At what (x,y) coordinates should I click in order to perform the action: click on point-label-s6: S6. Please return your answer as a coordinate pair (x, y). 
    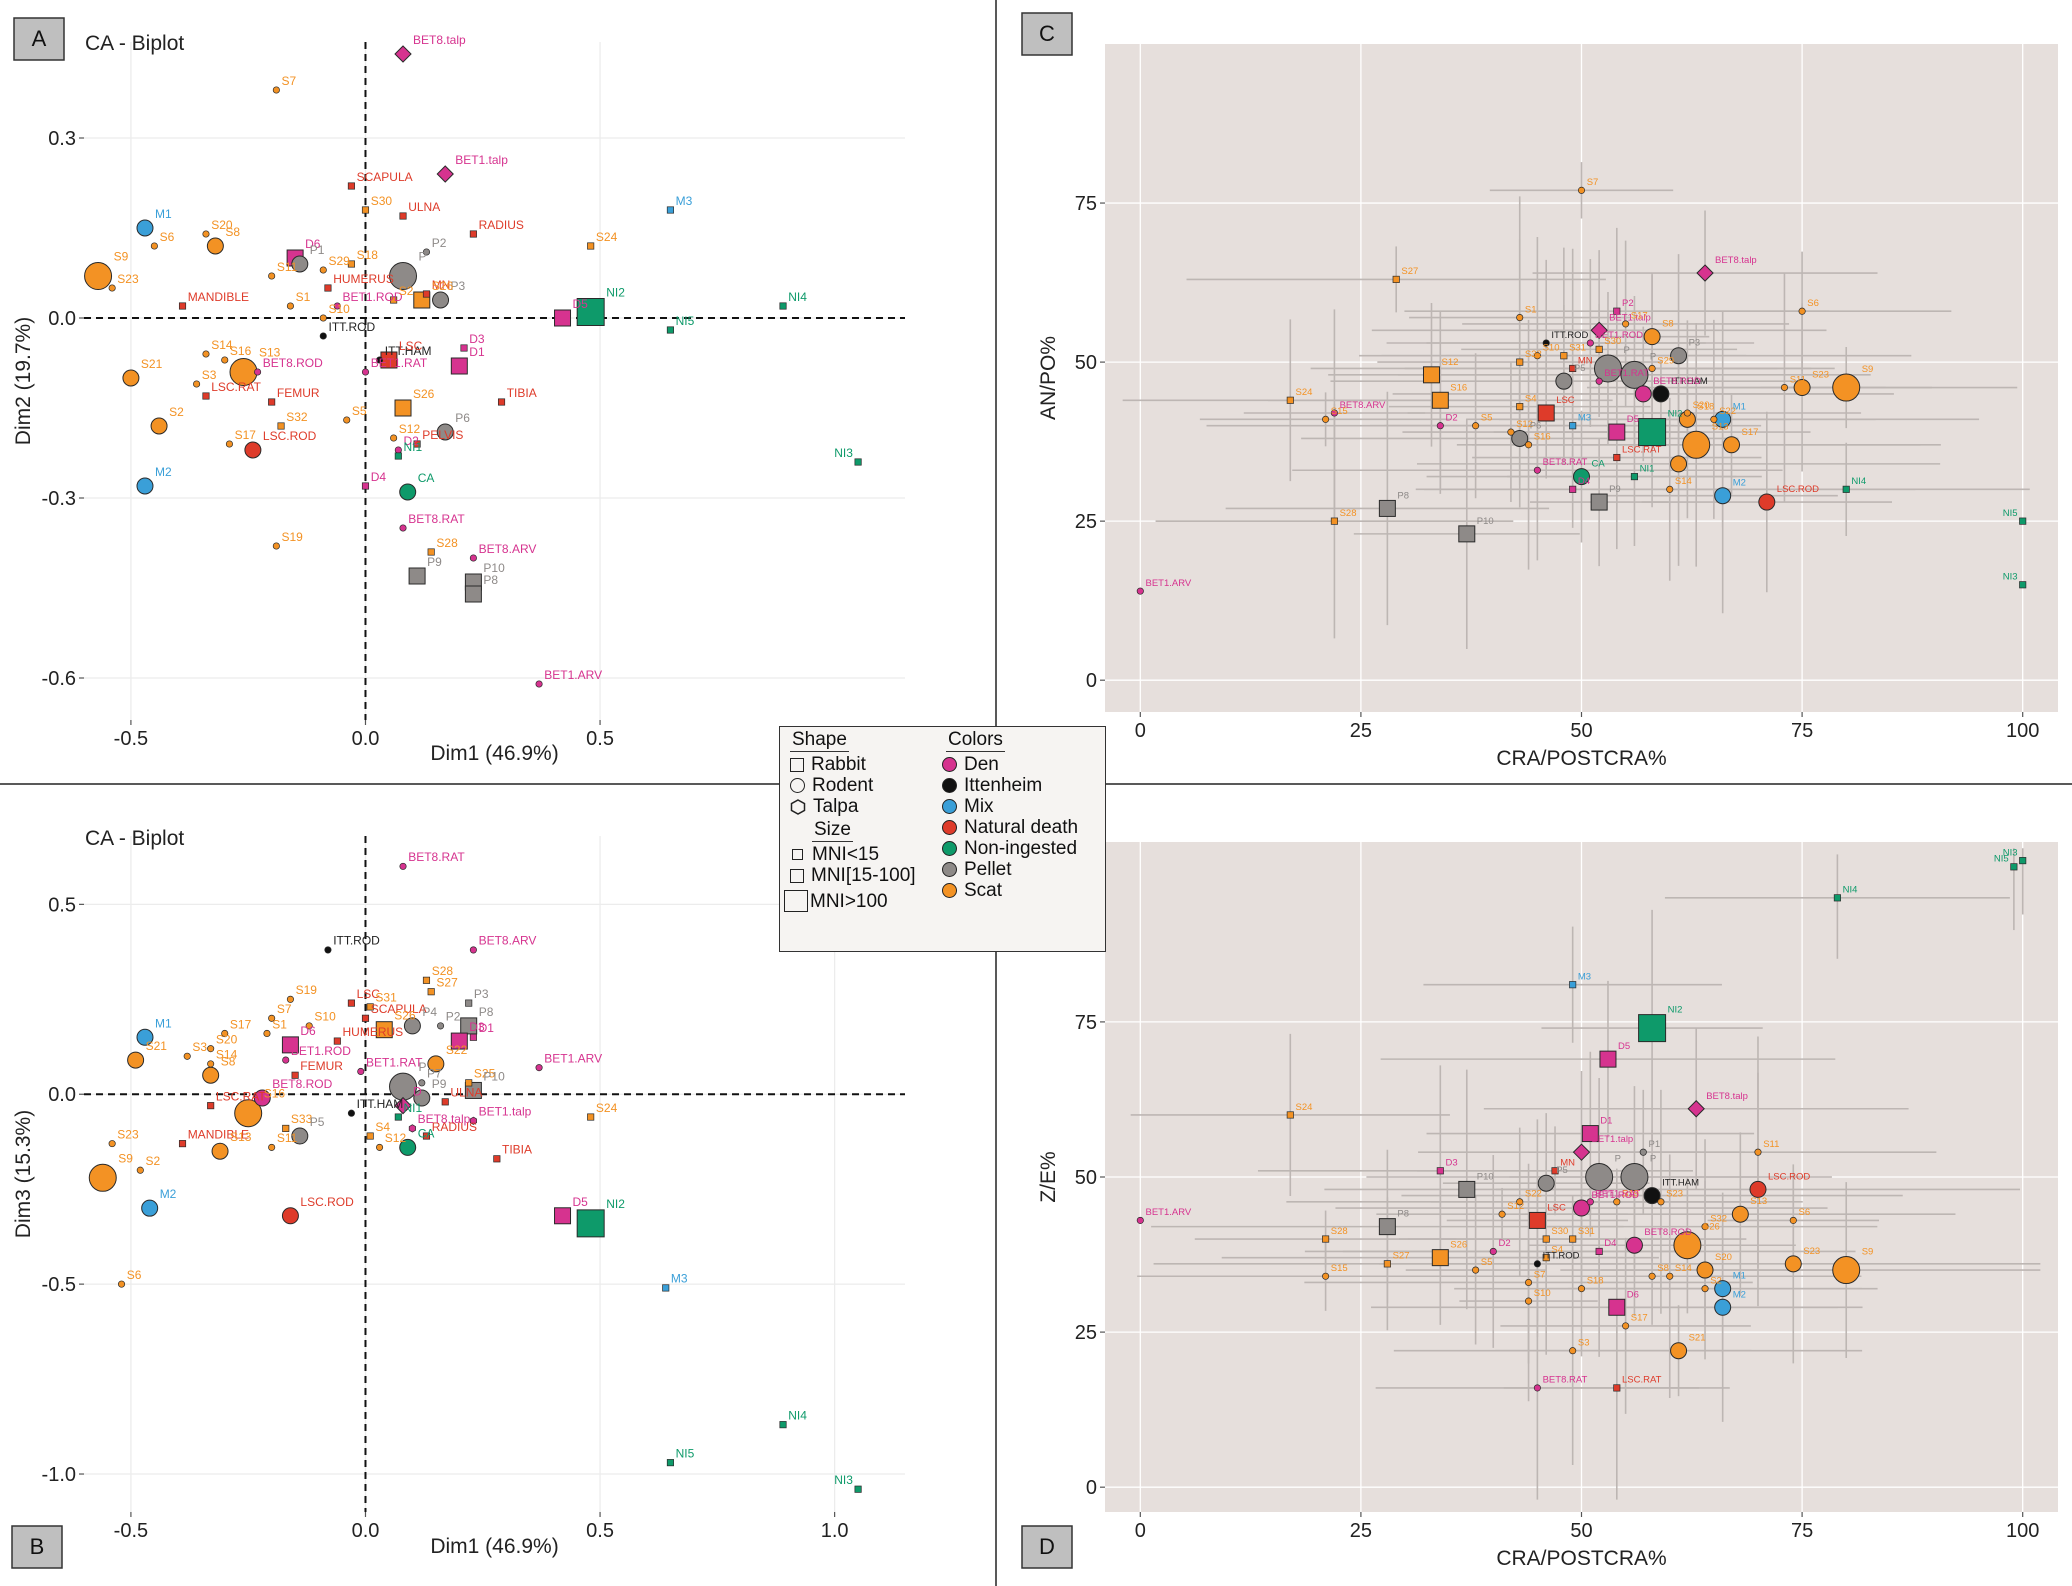
    Looking at the image, I should click on (134, 1275).